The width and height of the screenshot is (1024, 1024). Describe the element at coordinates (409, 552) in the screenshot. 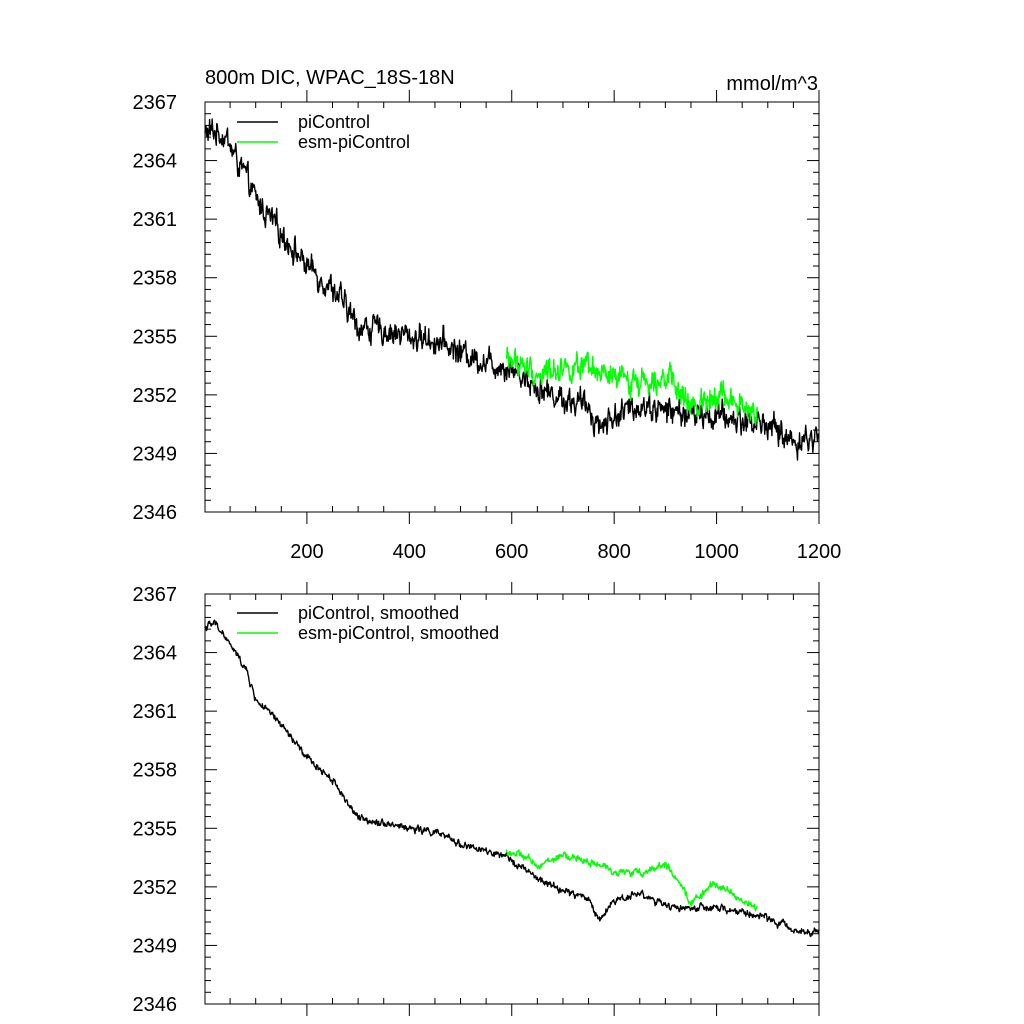

I see `x-tick-label: 400` at that location.